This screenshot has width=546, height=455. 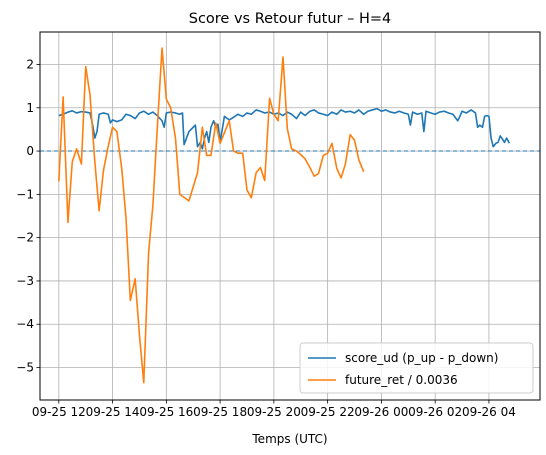 I want to click on y-tick-label-3: −1, so click(x=25, y=194).